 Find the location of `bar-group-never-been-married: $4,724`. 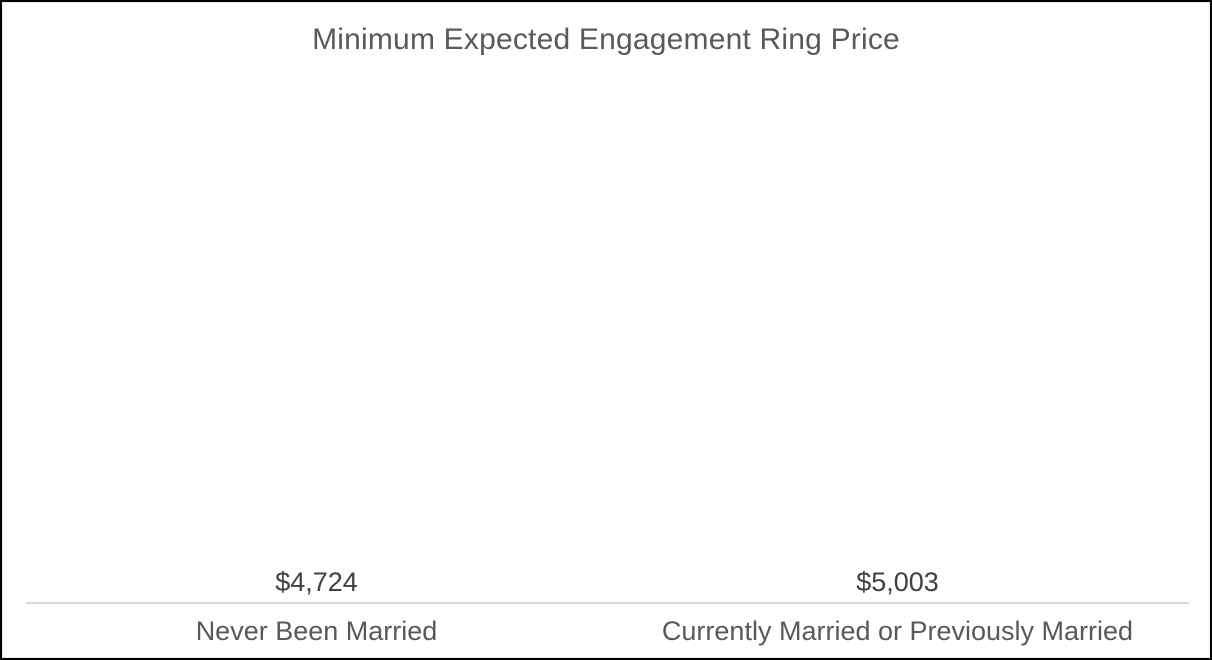

bar-group-never-been-married: $4,724 is located at coordinates (316, 584).